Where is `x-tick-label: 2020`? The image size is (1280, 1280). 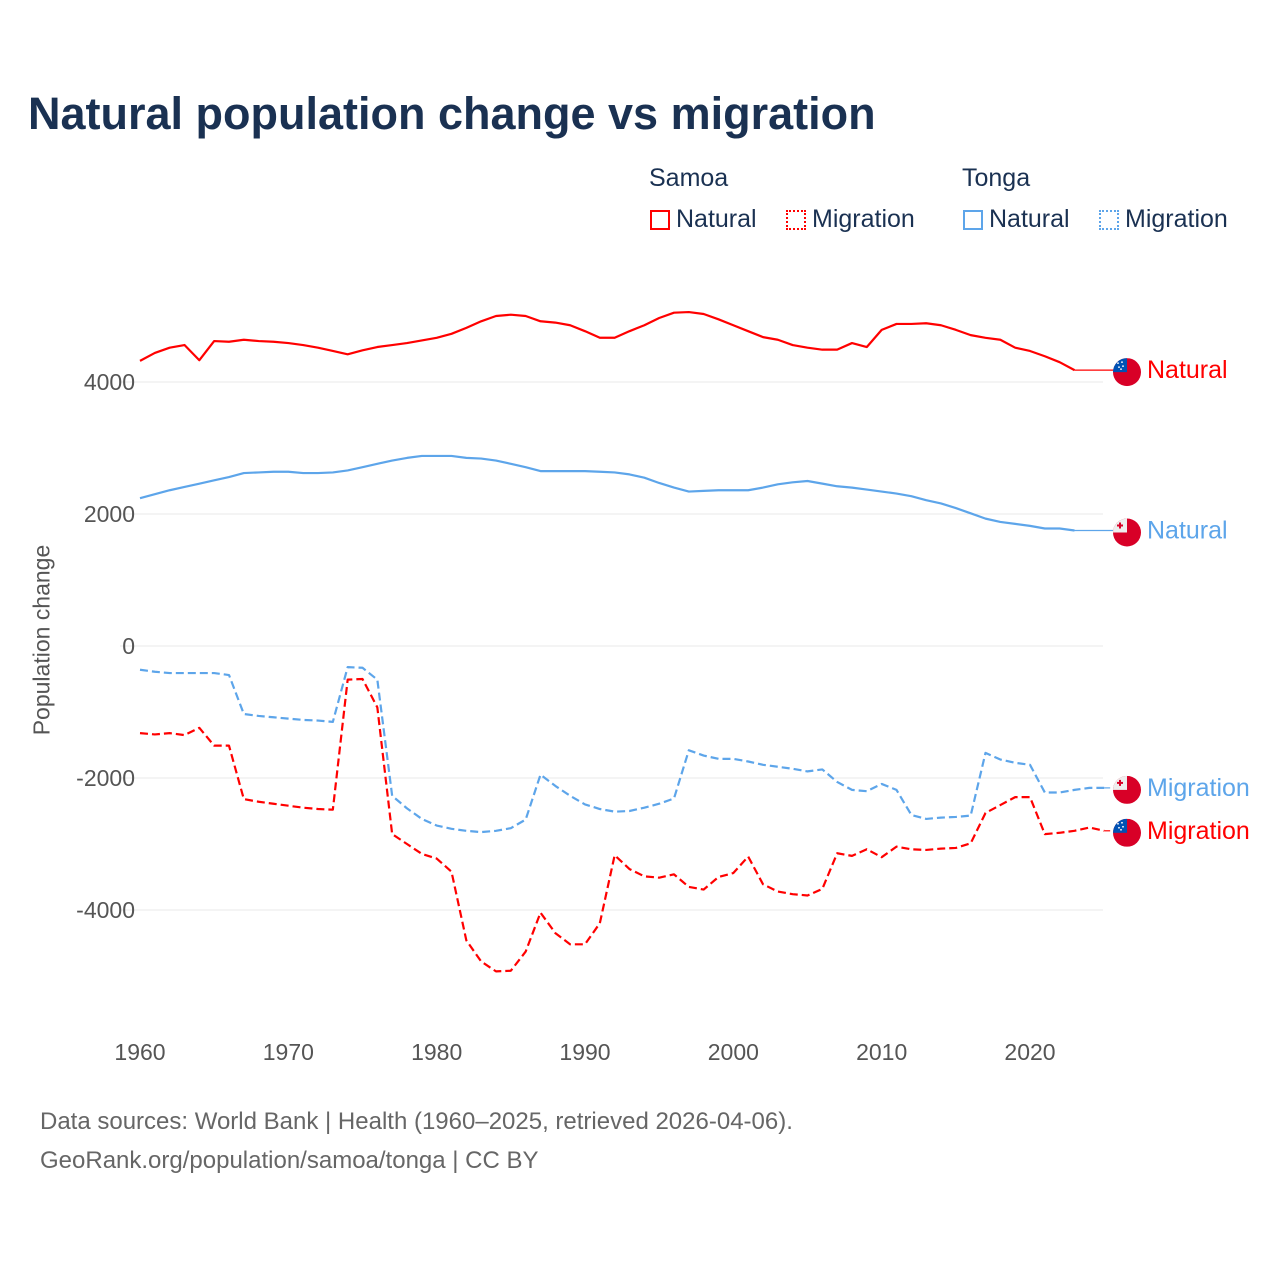 x-tick-label: 2020 is located at coordinates (1029, 1052).